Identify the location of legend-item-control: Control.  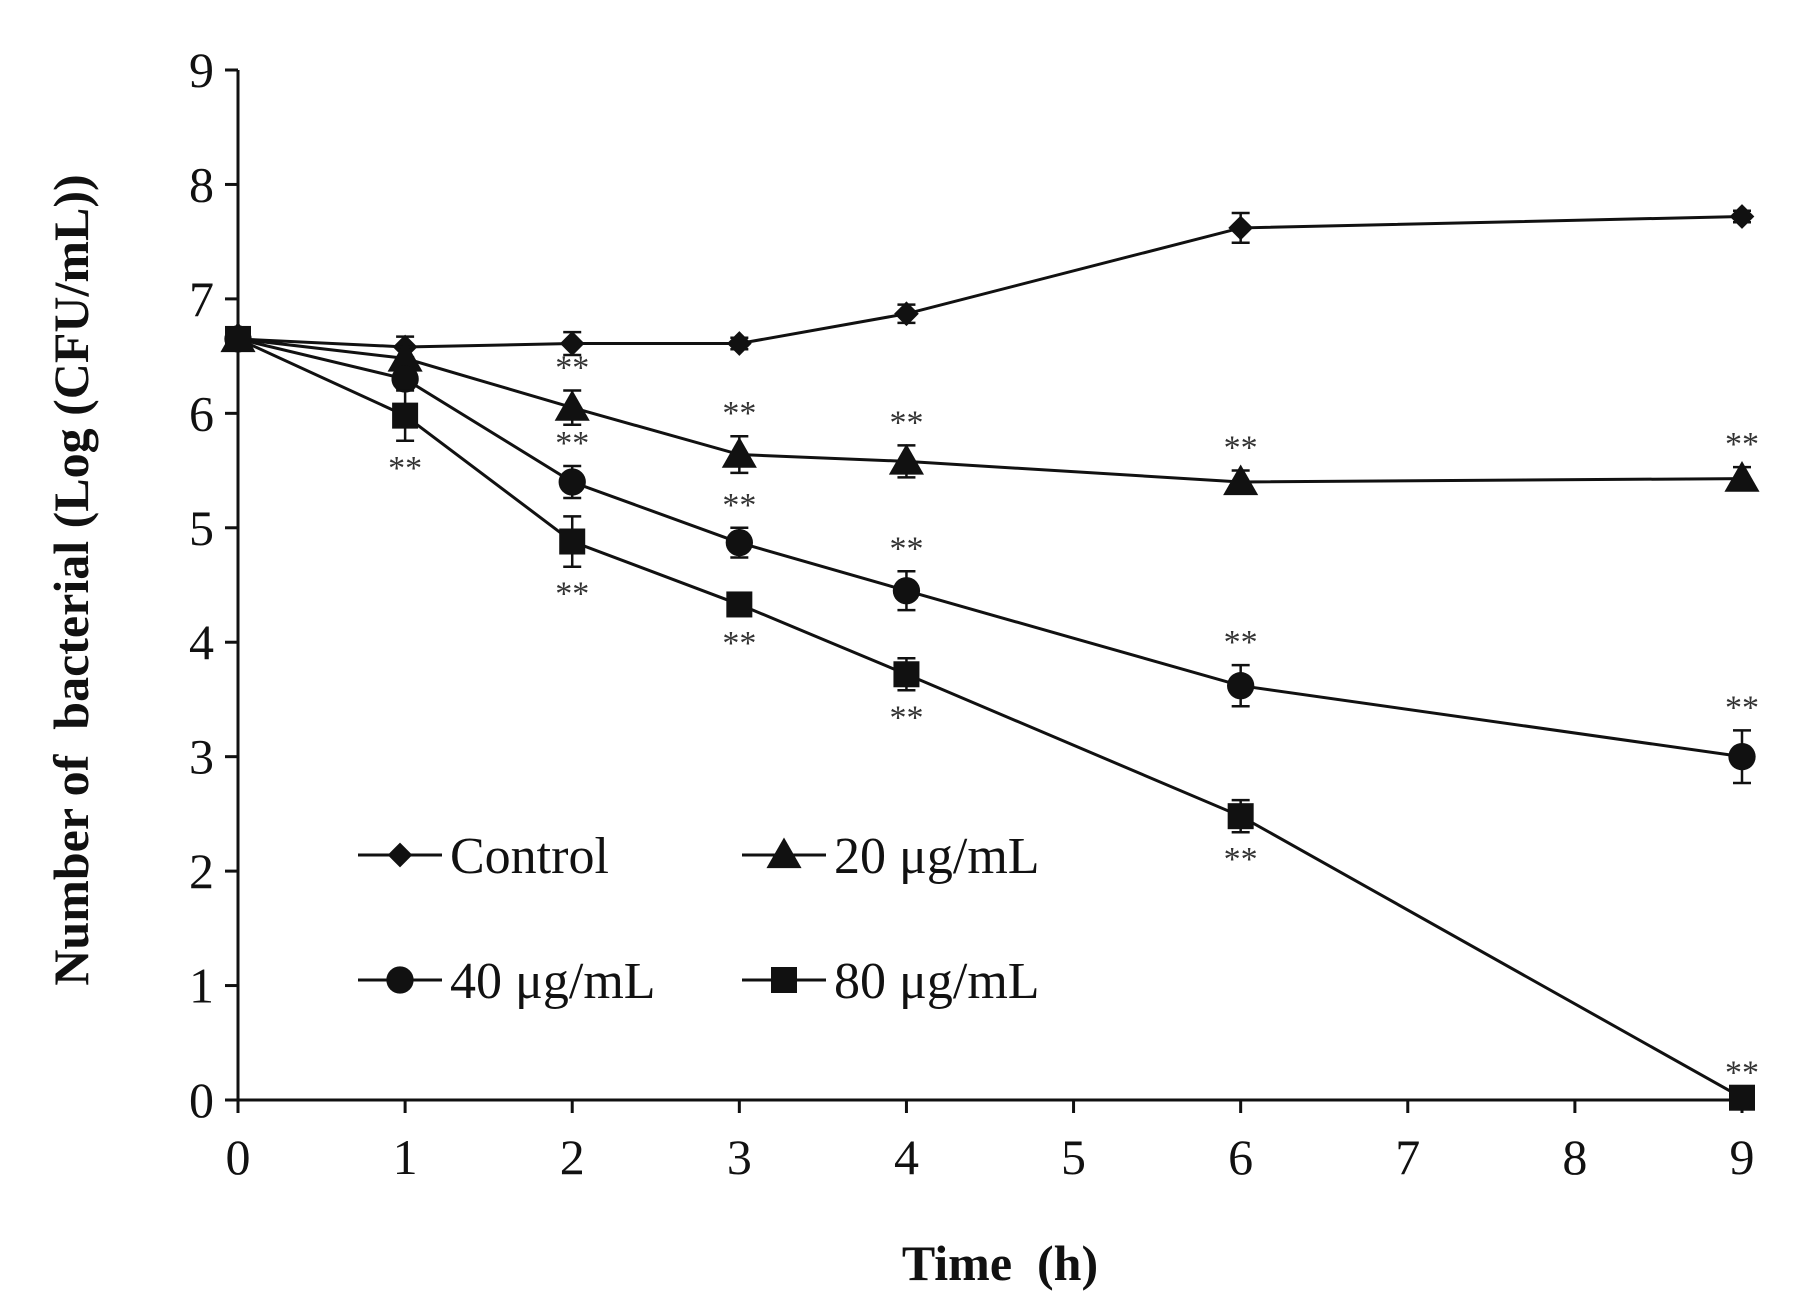
(483, 856).